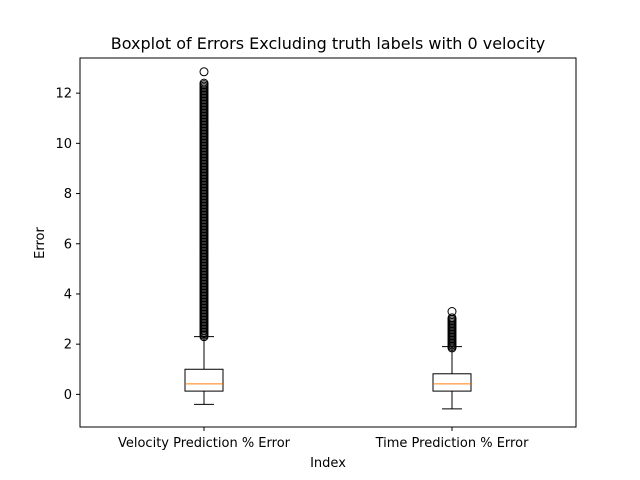  I want to click on y-tick-label: 12, so click(63, 94).